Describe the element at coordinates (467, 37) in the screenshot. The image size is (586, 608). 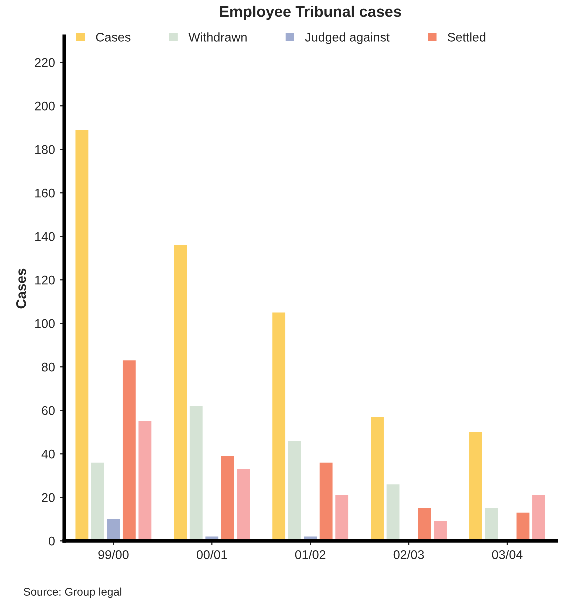
I see `legend-label: Settled` at that location.